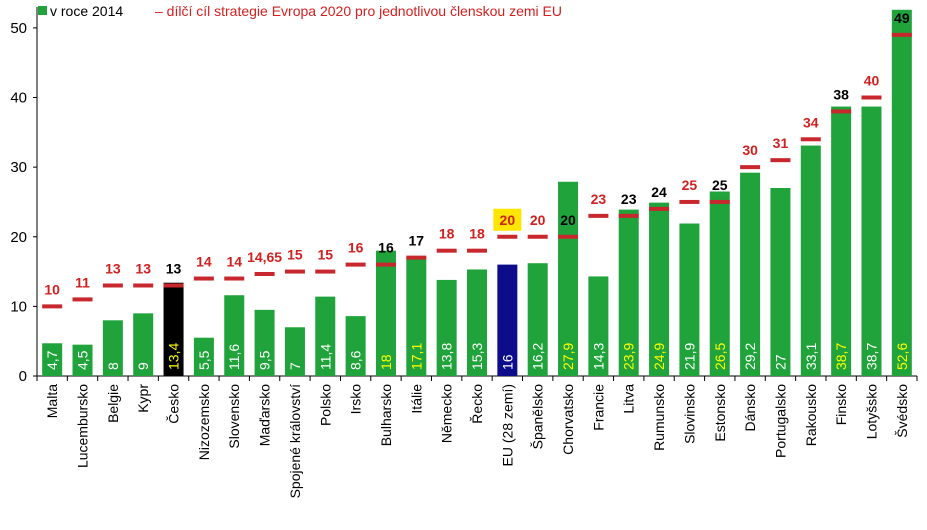  What do you see at coordinates (780, 421) in the screenshot?
I see `x-tick-label: Portugalsko` at bounding box center [780, 421].